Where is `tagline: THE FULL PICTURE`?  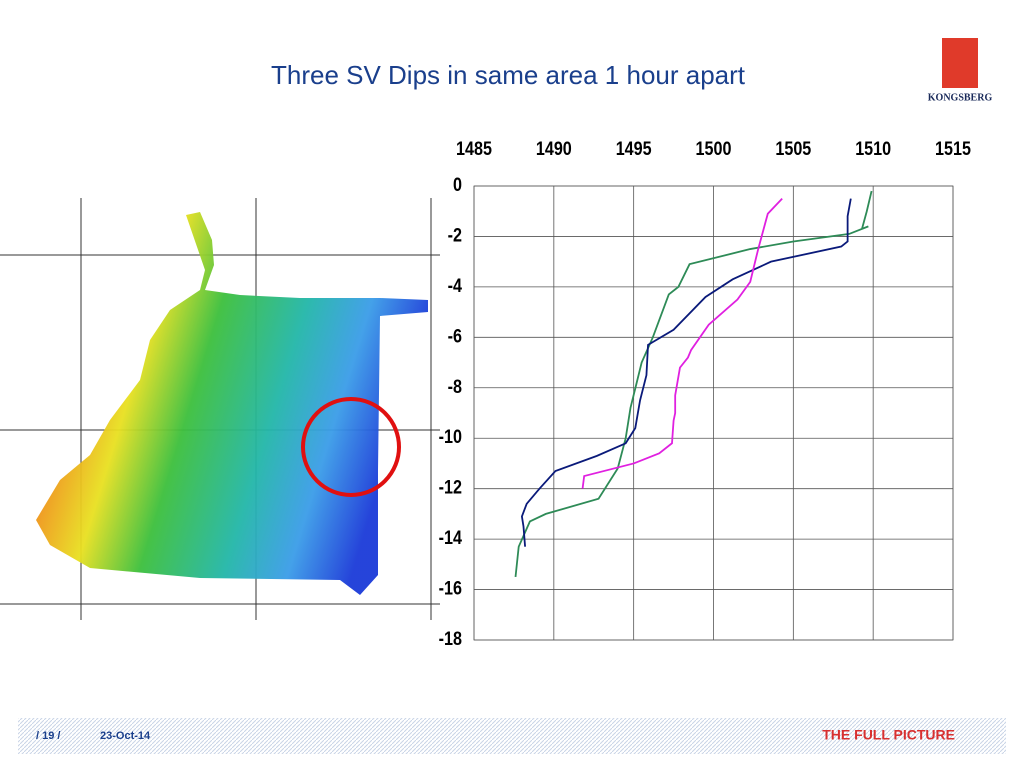
tagline: THE FULL PICTURE is located at coordinates (888, 735).